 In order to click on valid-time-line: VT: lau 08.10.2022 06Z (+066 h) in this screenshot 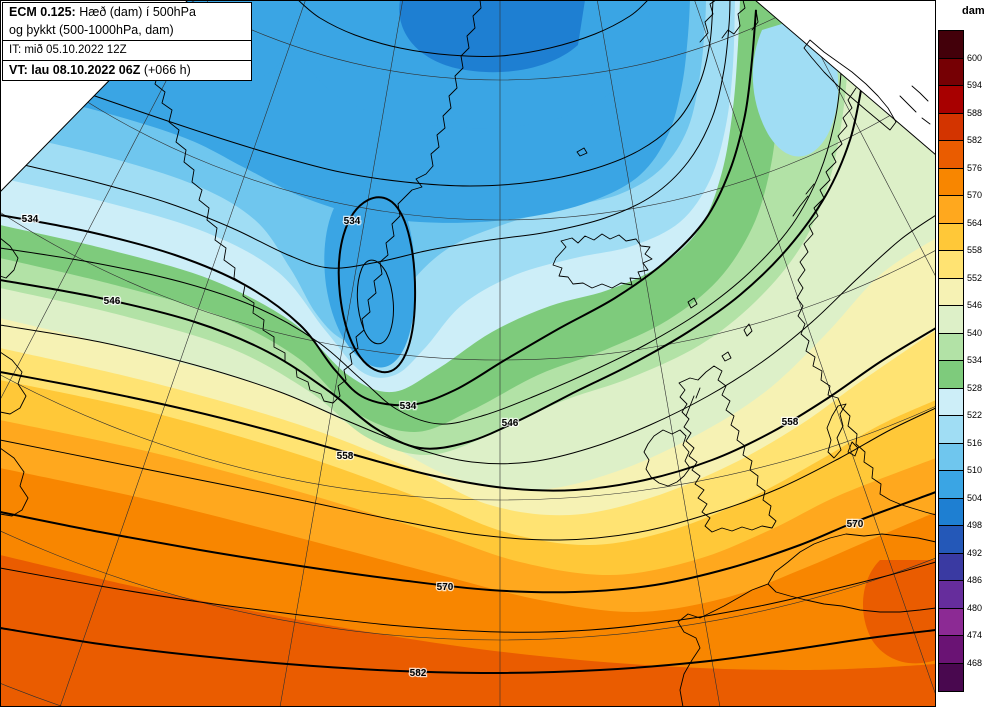, I will do `click(127, 70)`.